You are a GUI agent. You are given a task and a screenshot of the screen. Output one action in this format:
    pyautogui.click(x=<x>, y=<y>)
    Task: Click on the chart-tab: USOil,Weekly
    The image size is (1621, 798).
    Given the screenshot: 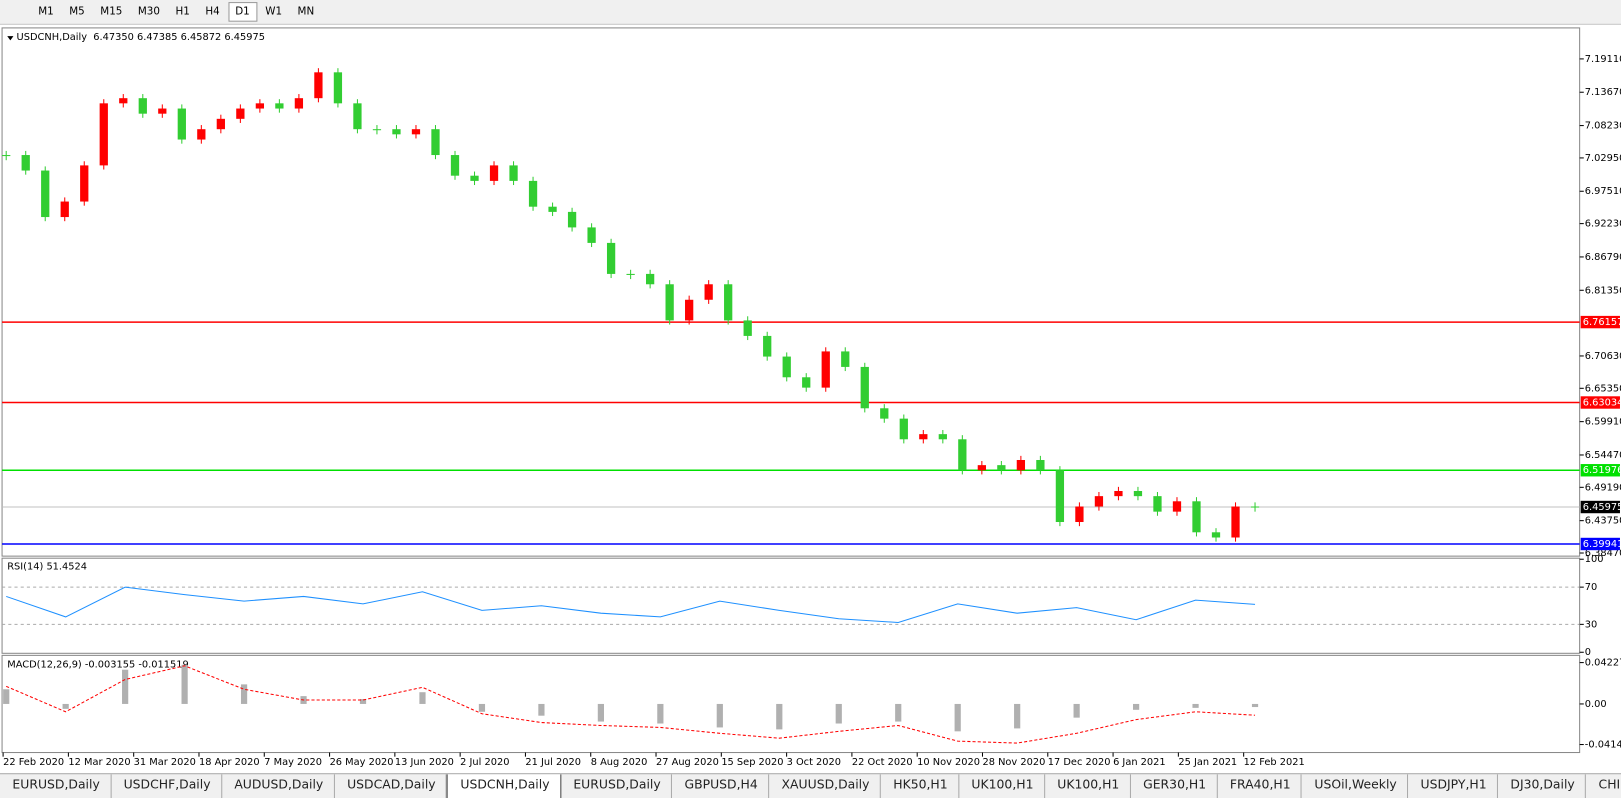 What is the action you would take?
    pyautogui.click(x=1355, y=786)
    